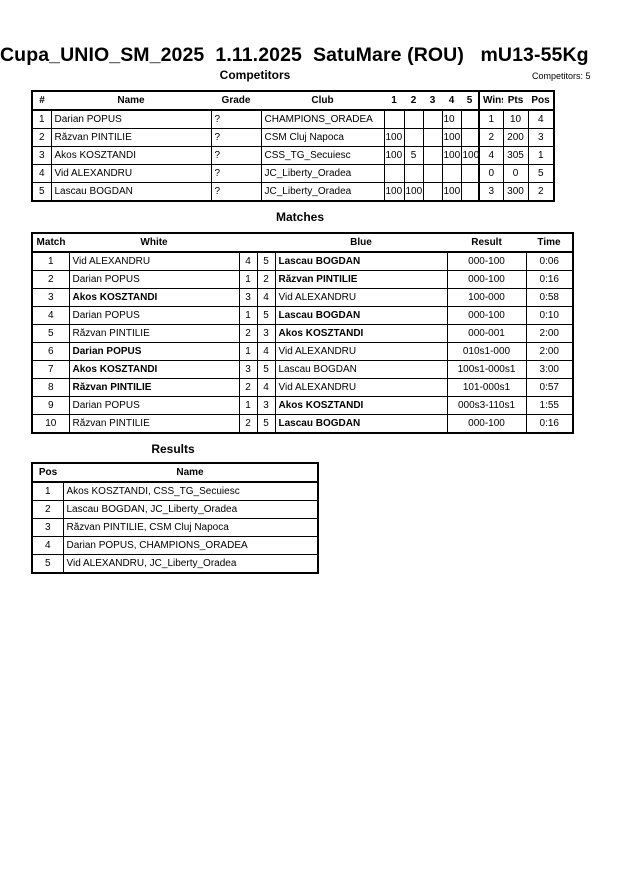 This screenshot has width=630, height=891. I want to click on white-number: 1, so click(248, 351).